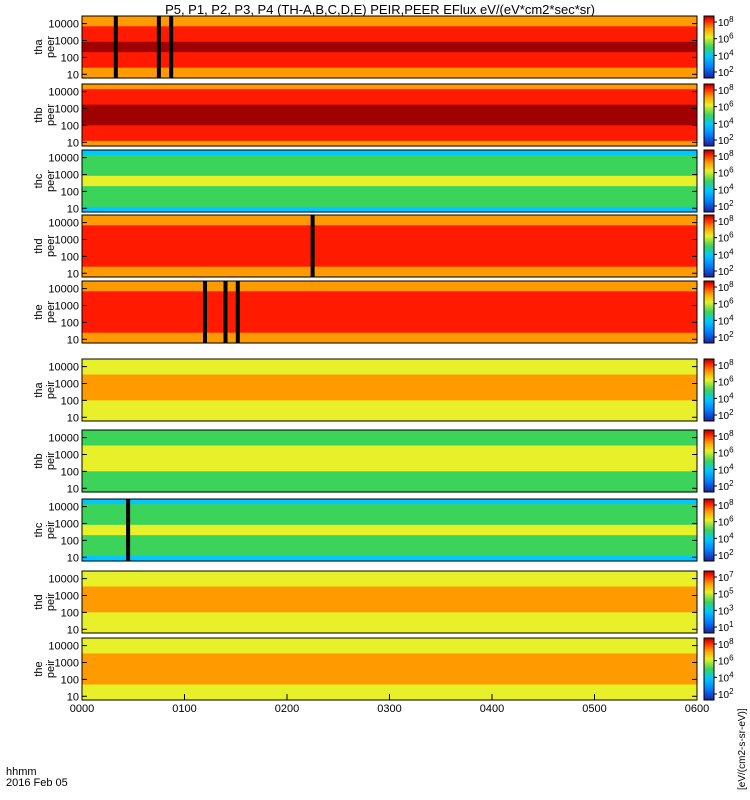 Image resolution: width=750 pixels, height=800 pixels. Describe the element at coordinates (726, 594) in the screenshot. I see `colorbar-tick-label: 10⁵` at that location.